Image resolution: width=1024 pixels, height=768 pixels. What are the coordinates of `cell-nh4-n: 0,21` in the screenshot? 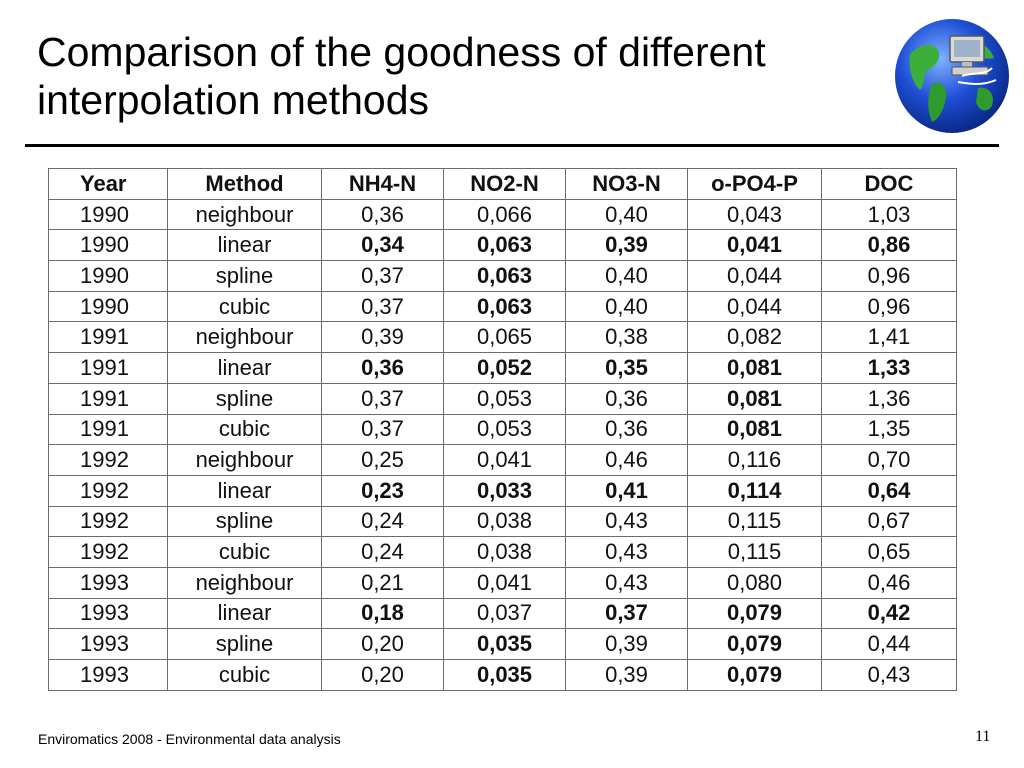 It's located at (382, 582).